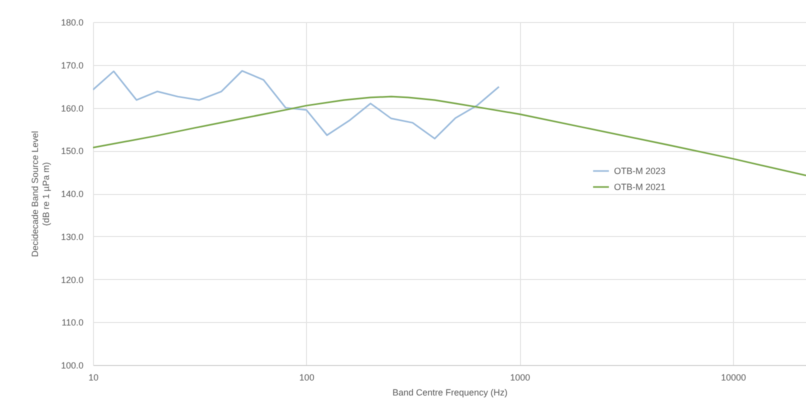  What do you see at coordinates (640, 187) in the screenshot?
I see `legend-label: OTB-M 2021` at bounding box center [640, 187].